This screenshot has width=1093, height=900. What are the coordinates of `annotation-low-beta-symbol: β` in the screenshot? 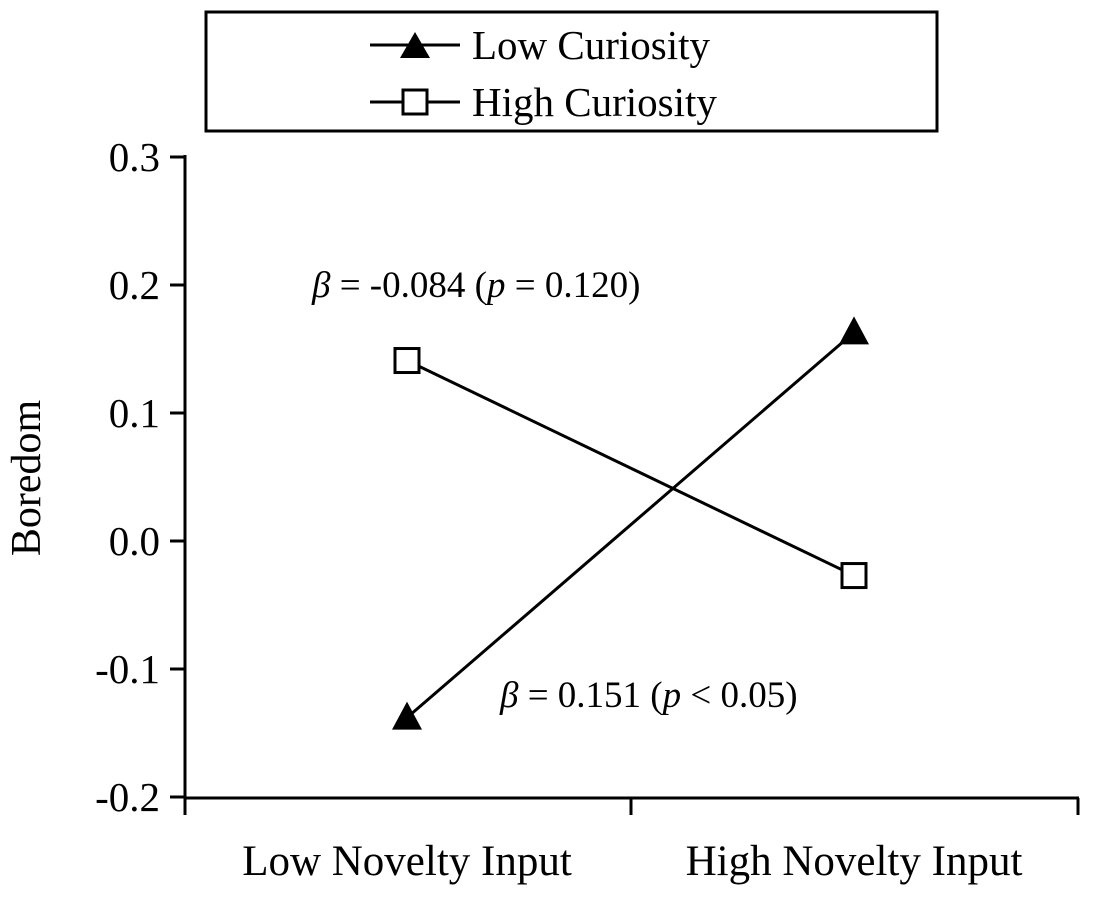 It's located at (509, 695).